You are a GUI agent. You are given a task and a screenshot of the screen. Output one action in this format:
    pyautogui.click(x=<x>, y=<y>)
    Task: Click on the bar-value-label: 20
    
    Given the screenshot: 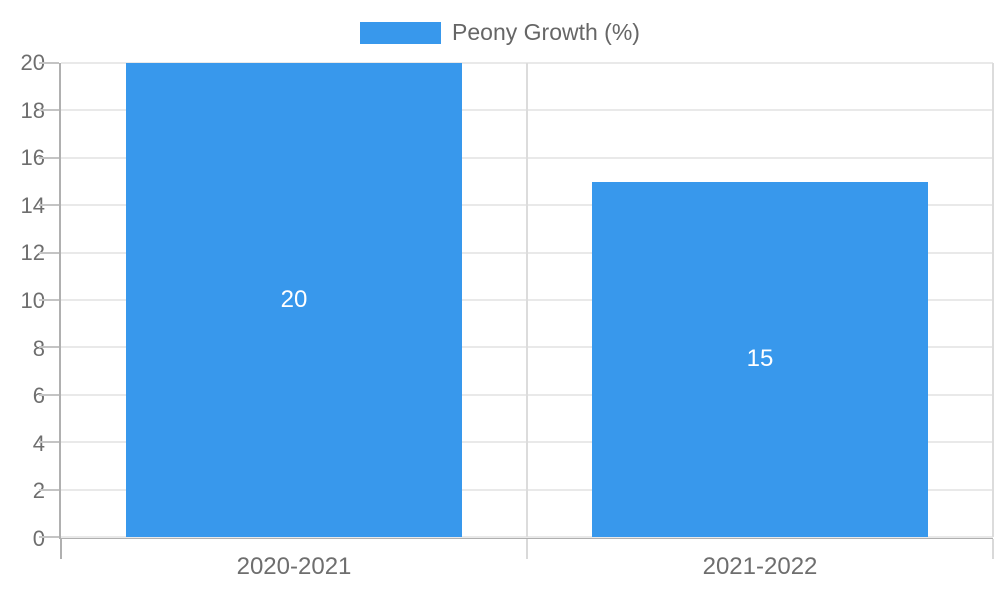 What is the action you would take?
    pyautogui.click(x=294, y=299)
    